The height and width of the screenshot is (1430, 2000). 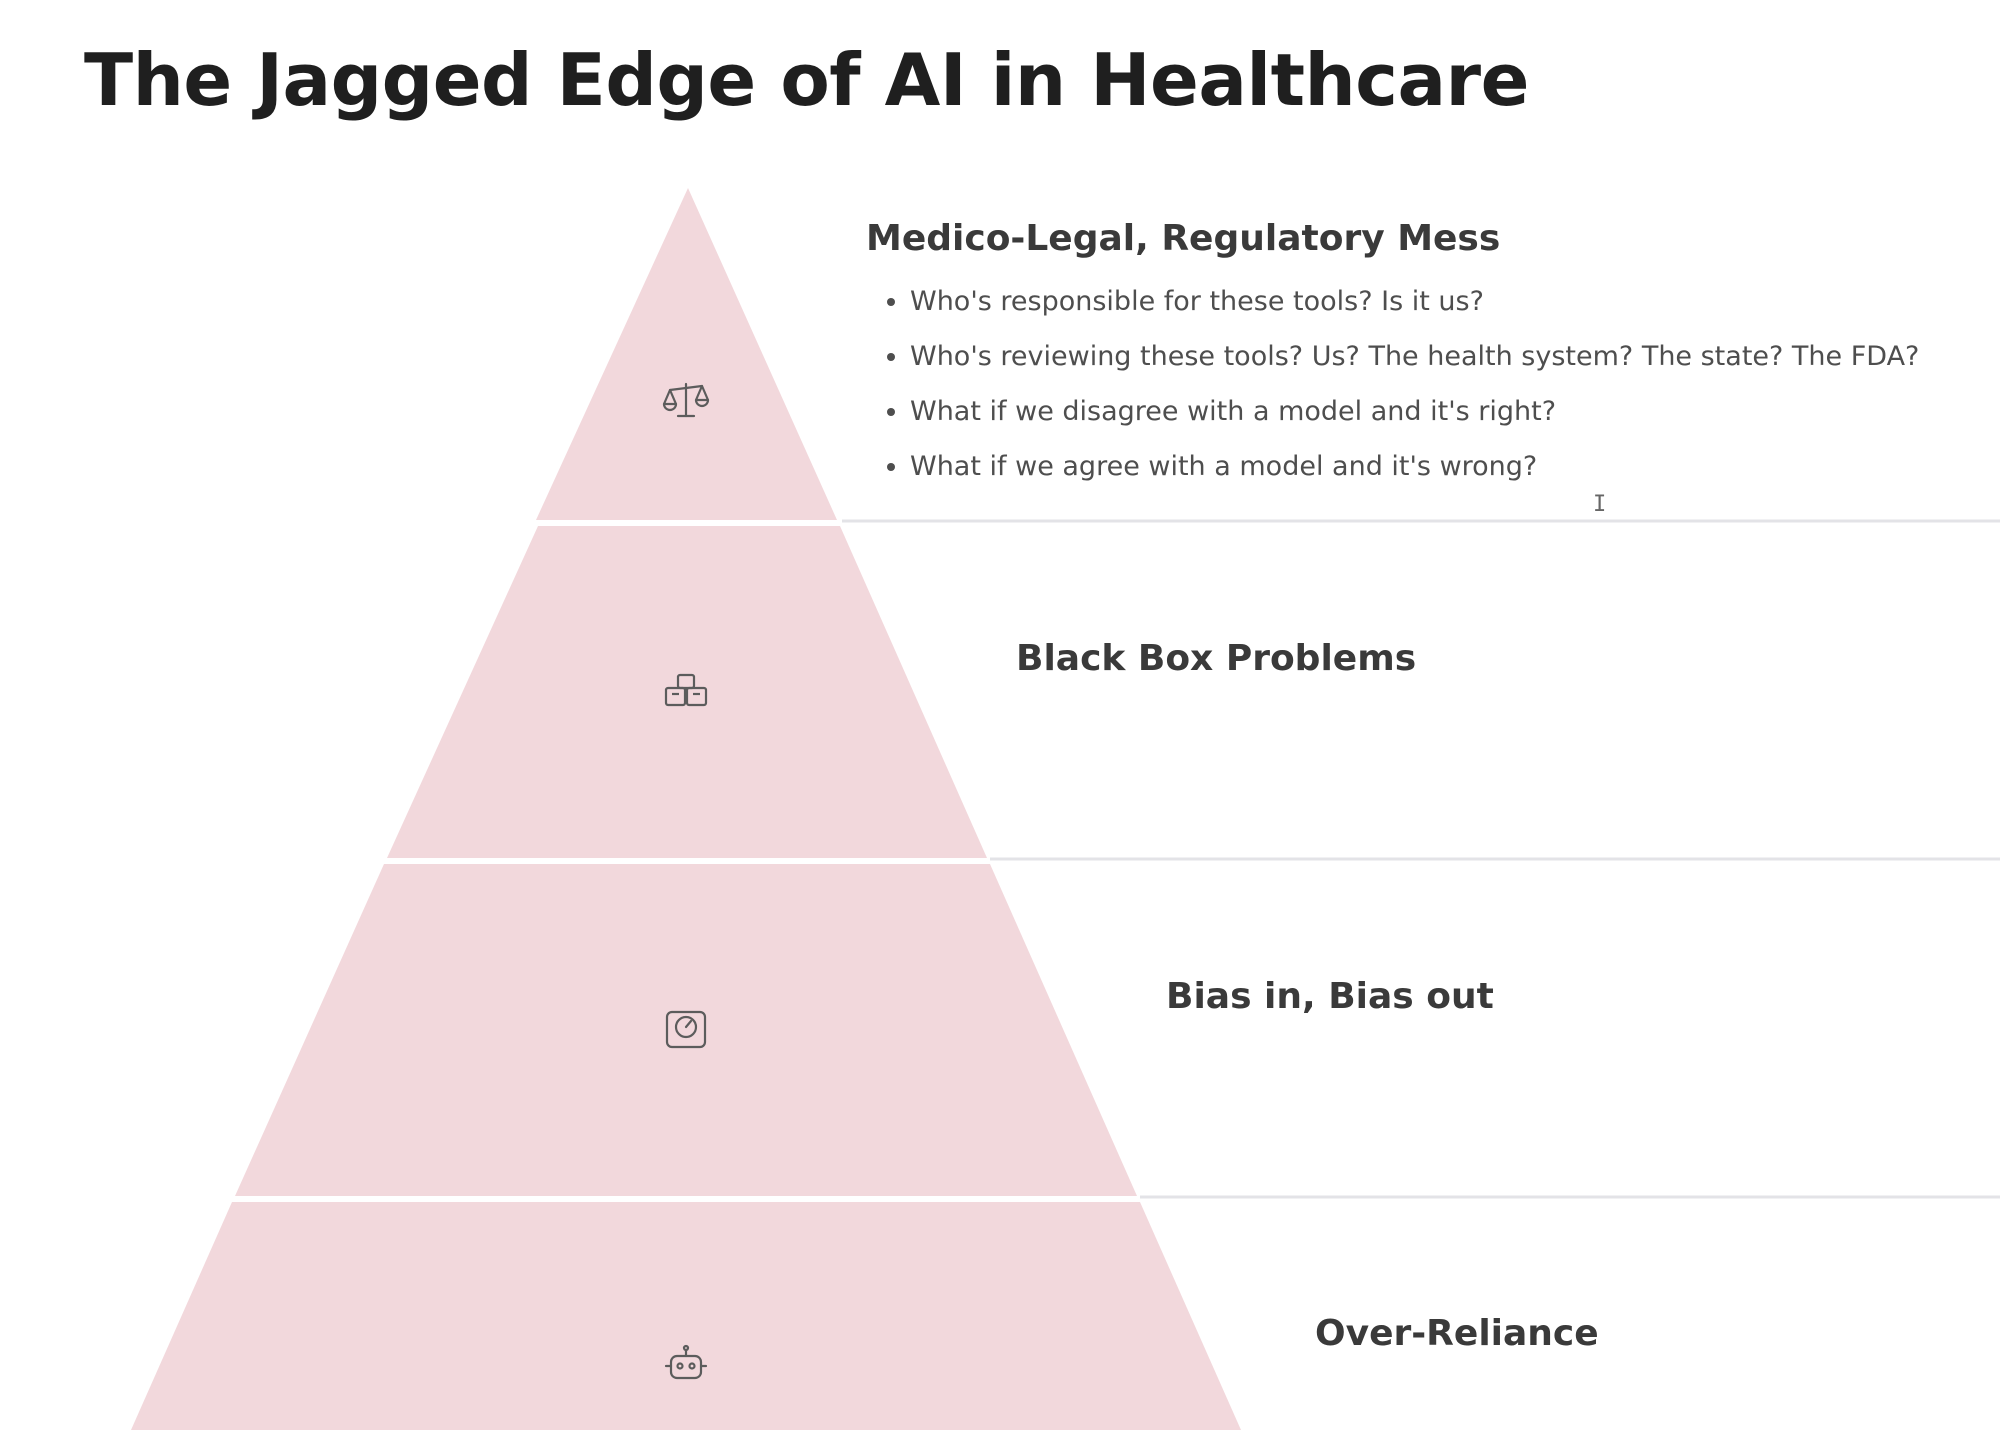 What do you see at coordinates (686, 1362) in the screenshot?
I see `robot-icon` at bounding box center [686, 1362].